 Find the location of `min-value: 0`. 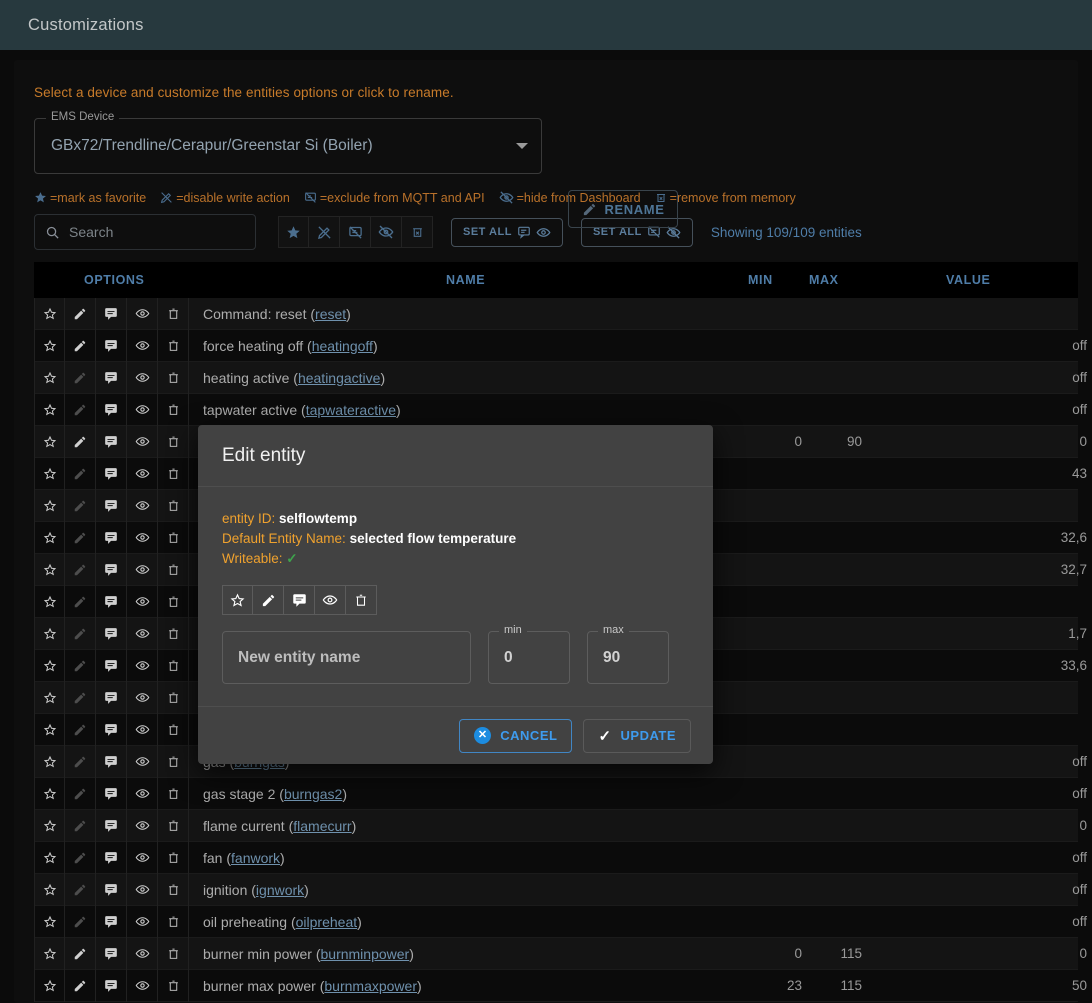

min-value: 0 is located at coordinates (529, 657).